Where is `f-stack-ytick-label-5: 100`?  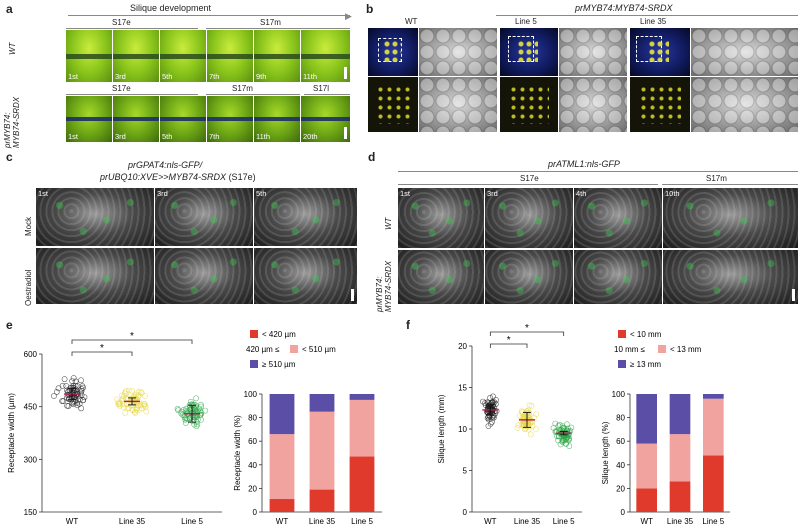 f-stack-ytick-label-5: 100 is located at coordinates (619, 394).